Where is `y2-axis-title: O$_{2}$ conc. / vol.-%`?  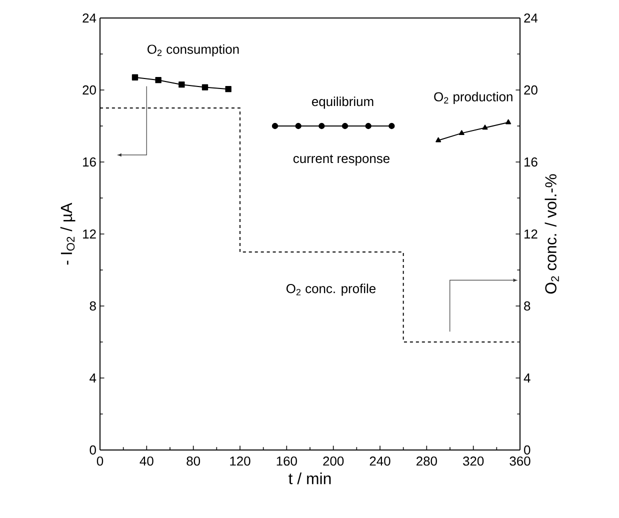 y2-axis-title: O$_{2}$ conc. / vol.-% is located at coordinates (551, 234).